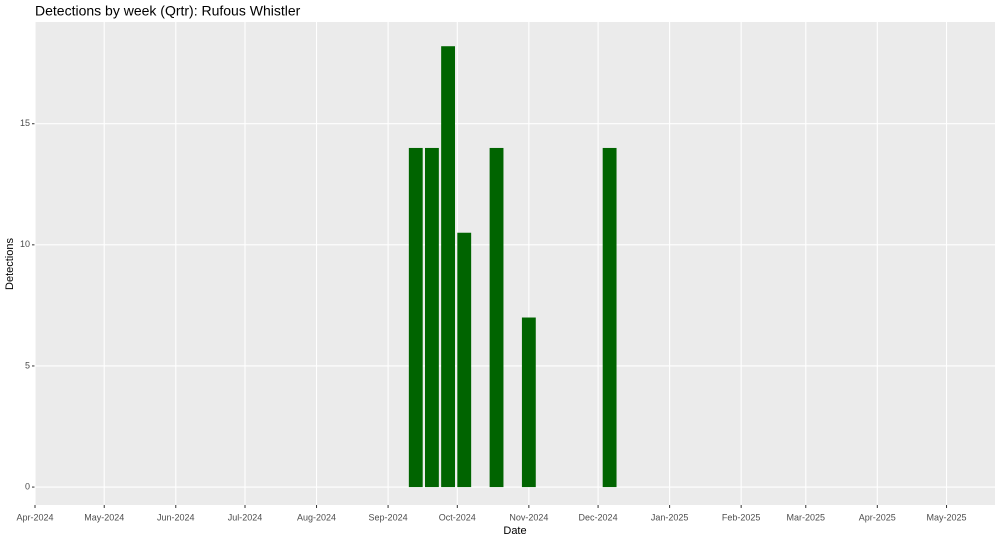 This screenshot has height=543, width=1000. Describe the element at coordinates (388, 517) in the screenshot. I see `x-tick-label: Sep-2024` at that location.